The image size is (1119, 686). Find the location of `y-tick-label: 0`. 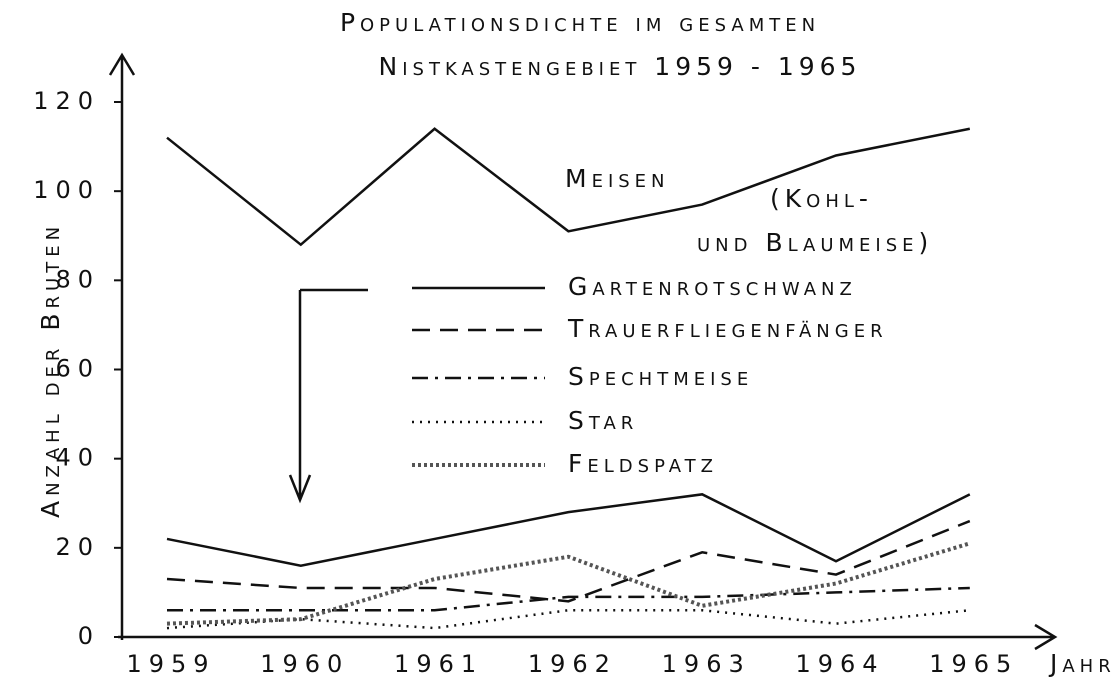

y-tick-label: 0 is located at coordinates (89, 636).